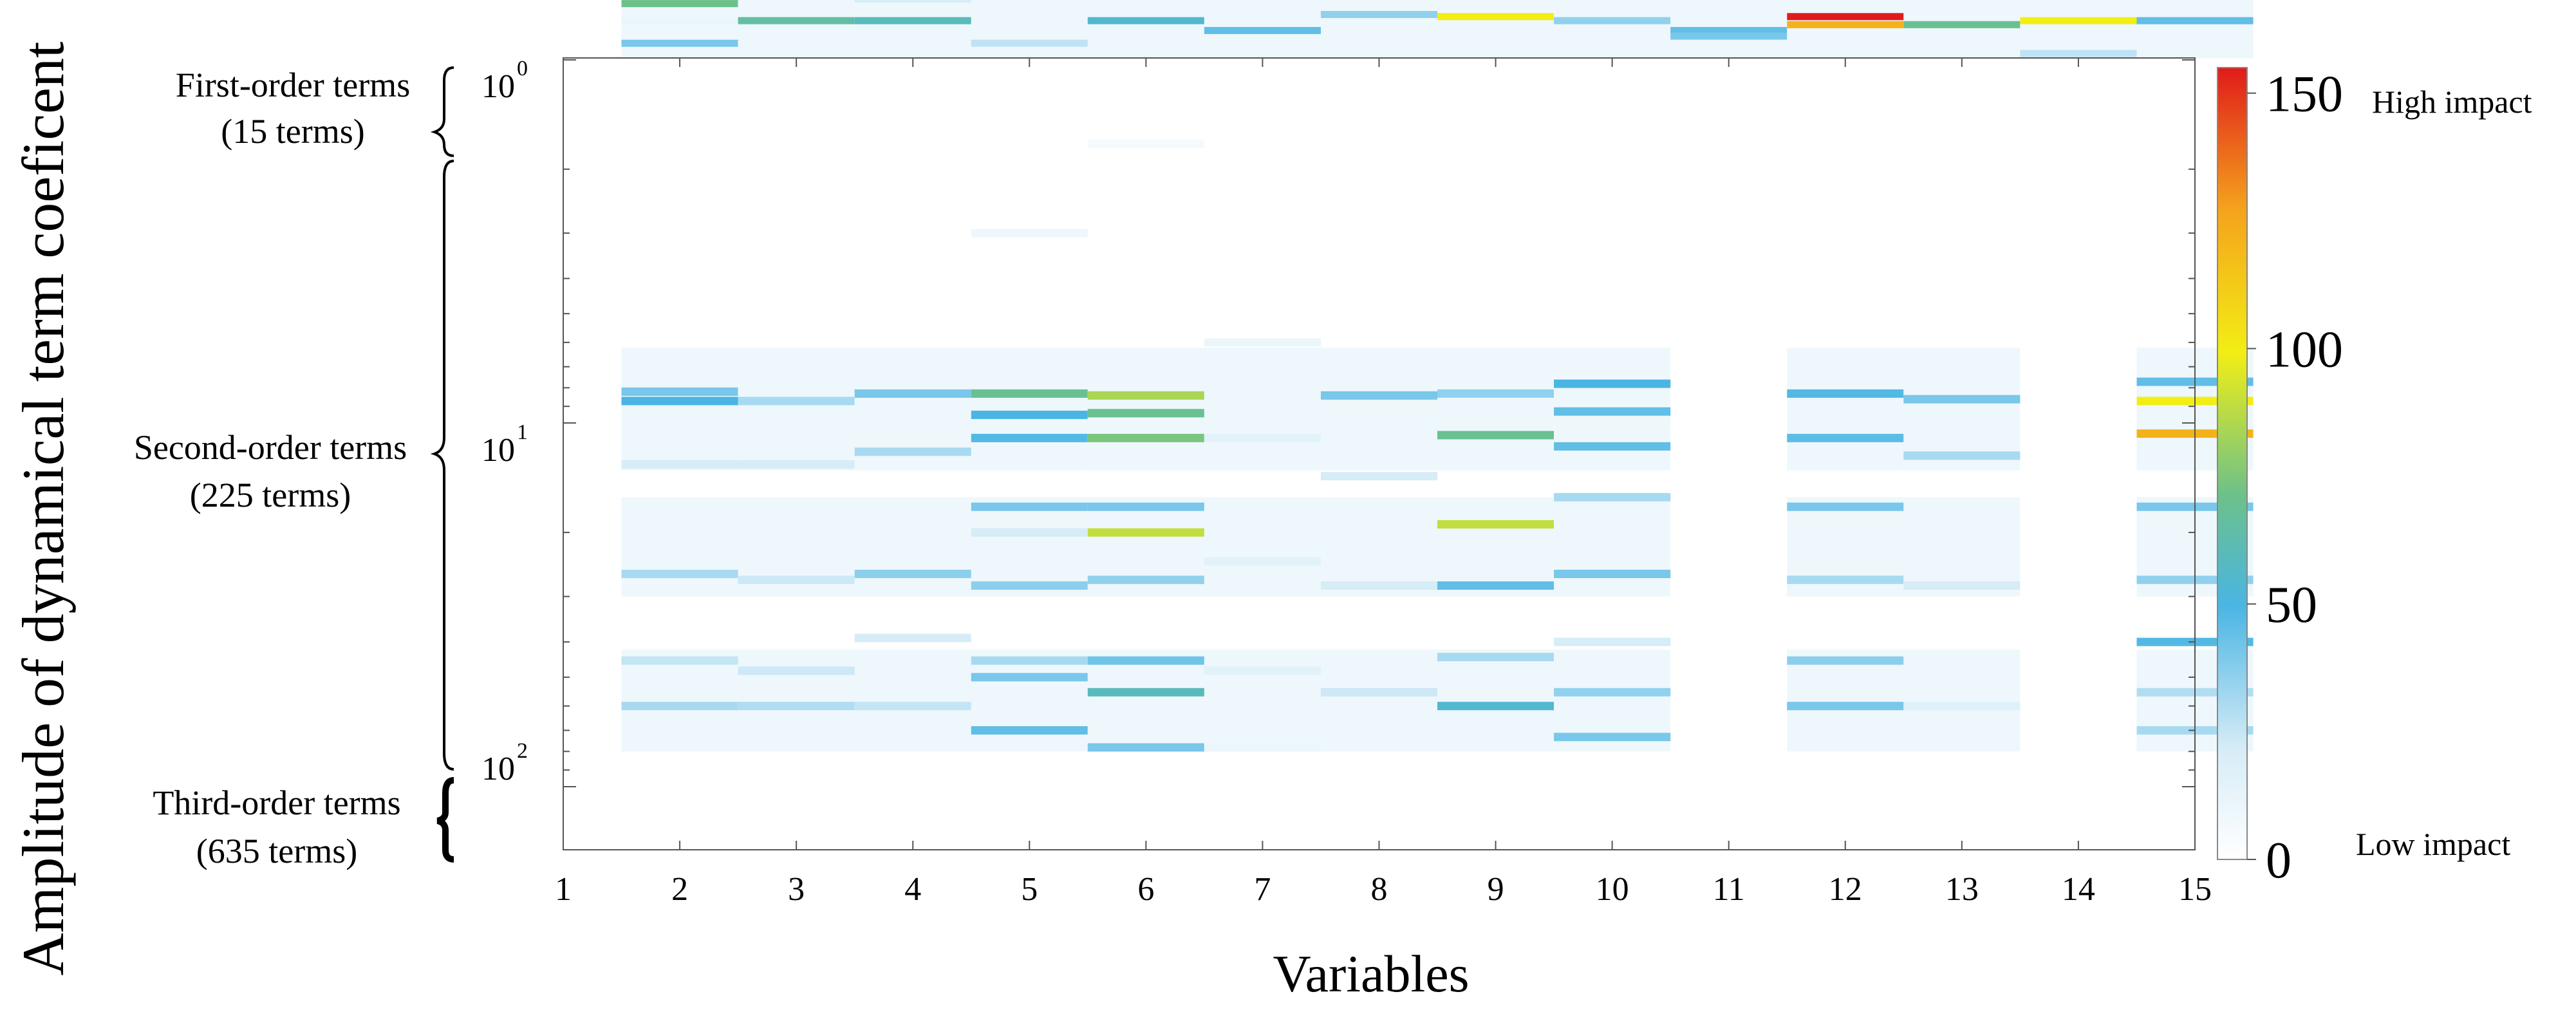 This screenshot has height=1012, width=2576. I want to click on colorbar-low-label: Low impact, so click(2433, 844).